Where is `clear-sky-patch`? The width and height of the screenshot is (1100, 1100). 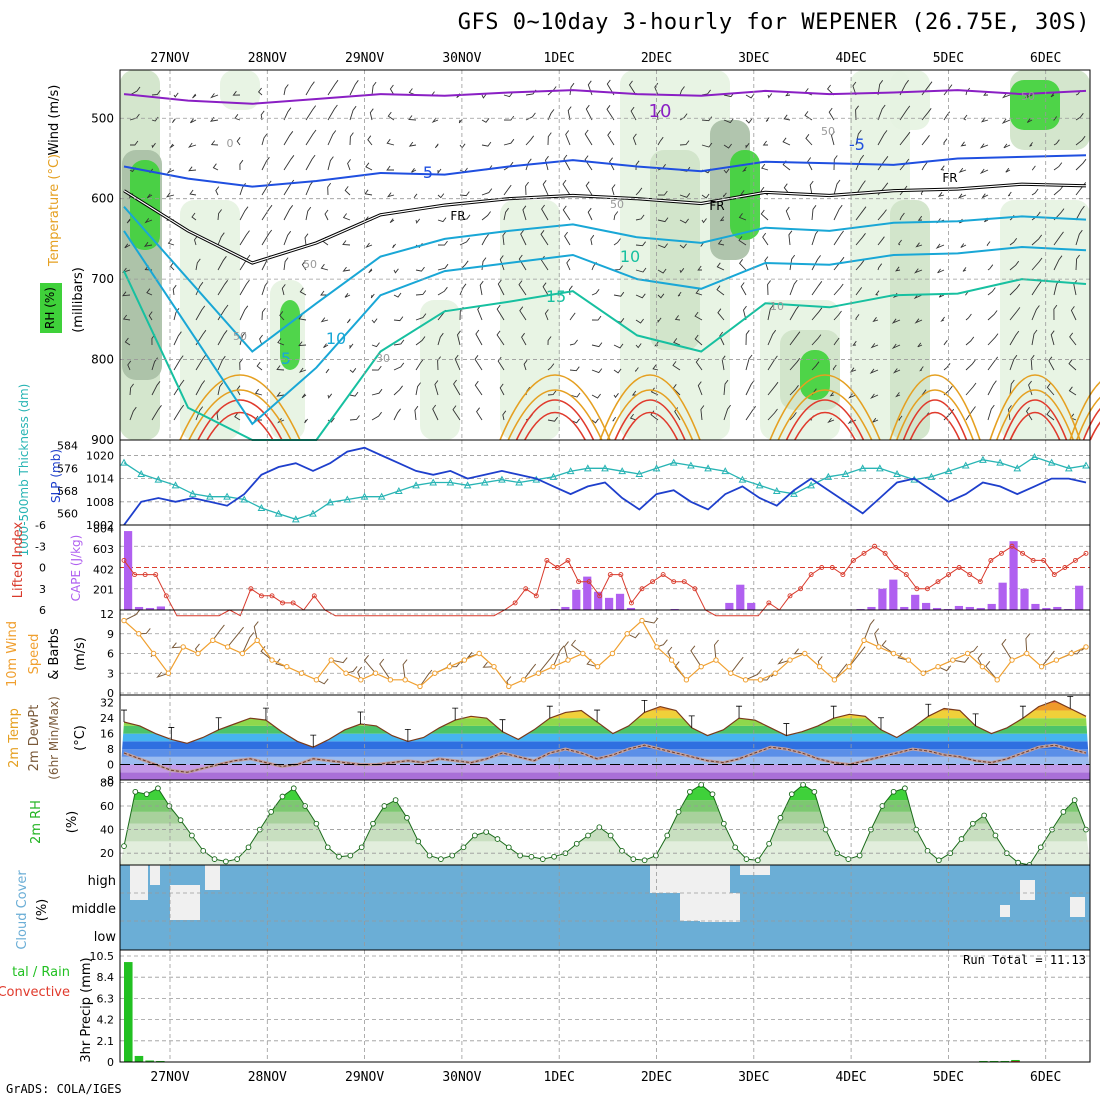
clear-sky-patch is located at coordinates (155, 875).